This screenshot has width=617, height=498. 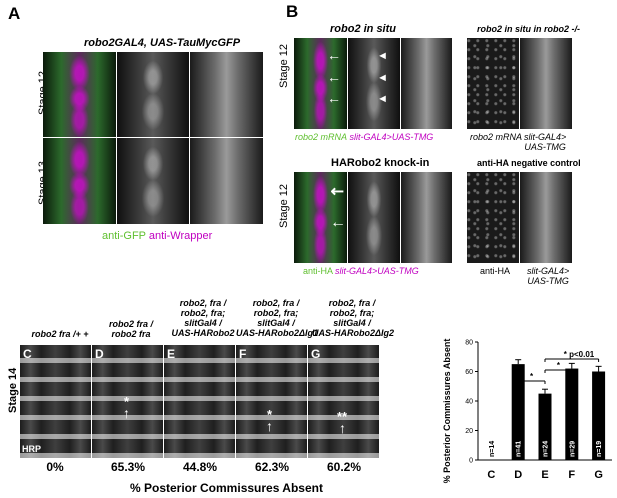 What do you see at coordinates (99, 354) in the screenshot?
I see `image-d-letter: D` at bounding box center [99, 354].